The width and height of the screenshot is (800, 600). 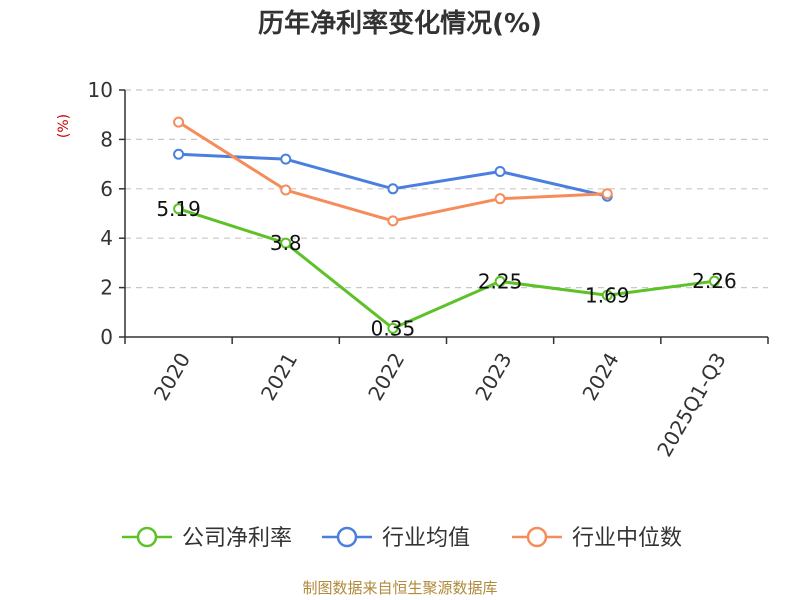 What do you see at coordinates (237, 538) in the screenshot?
I see `legend-label: 公司净利率` at bounding box center [237, 538].